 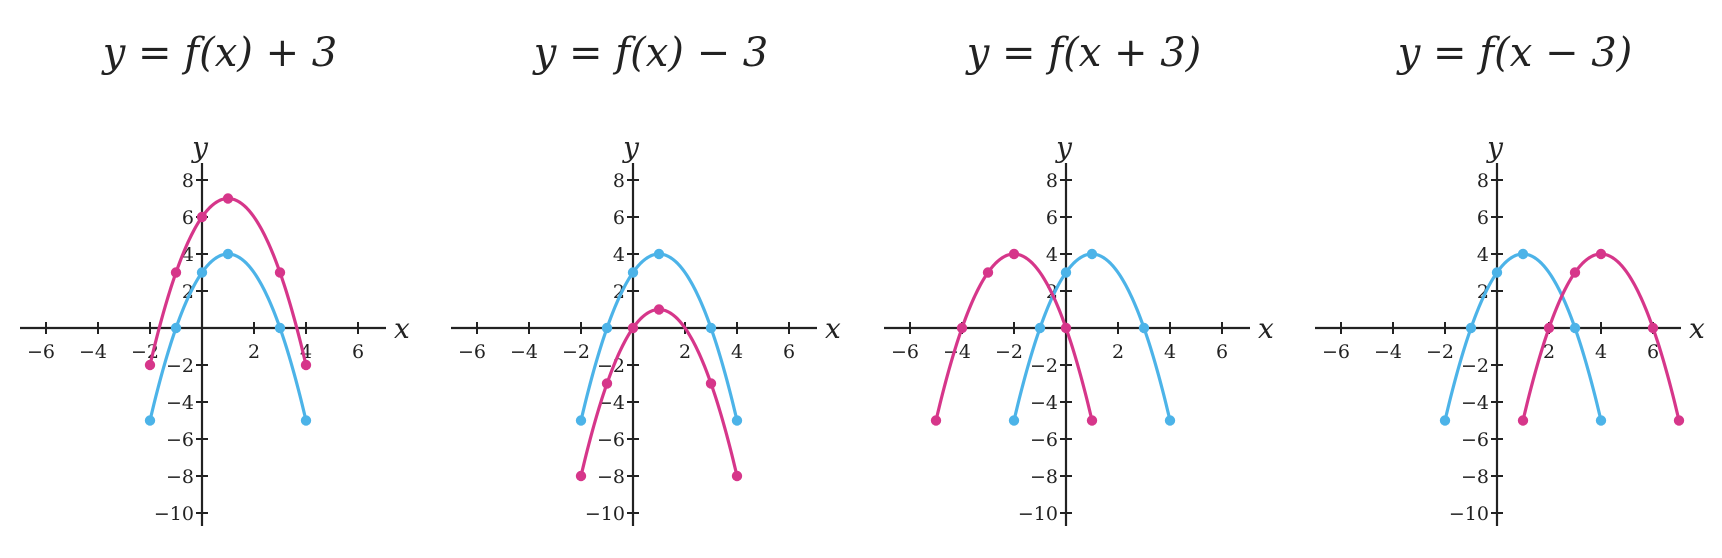 What do you see at coordinates (219, 53) in the screenshot?
I see `panel-title: y = f(x) + 3` at bounding box center [219, 53].